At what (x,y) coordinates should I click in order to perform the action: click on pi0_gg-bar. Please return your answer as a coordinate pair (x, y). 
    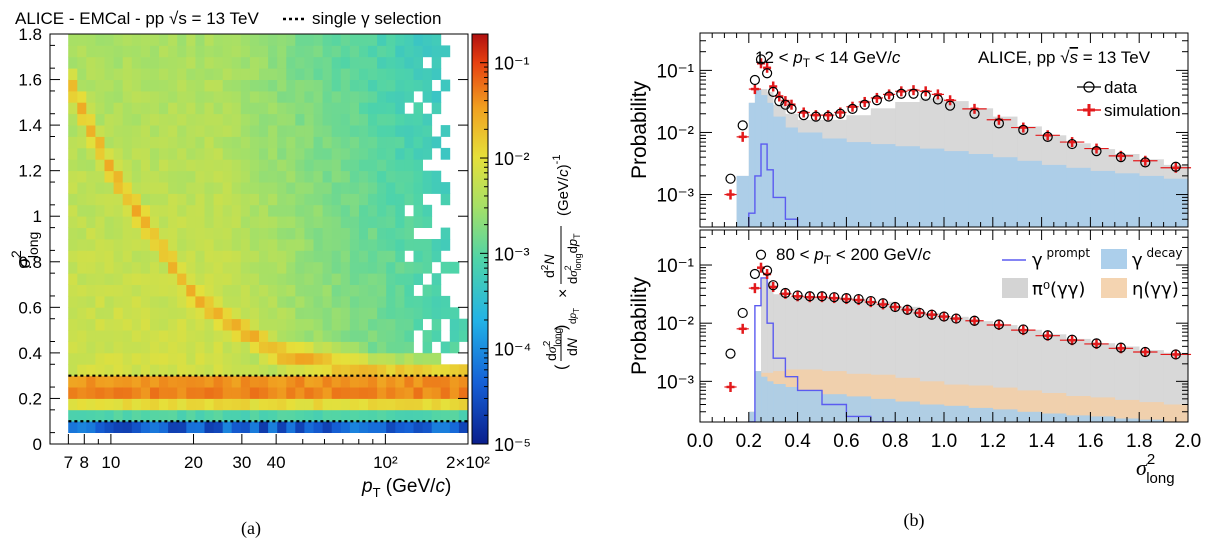
    Looking at the image, I should click on (770, 351).